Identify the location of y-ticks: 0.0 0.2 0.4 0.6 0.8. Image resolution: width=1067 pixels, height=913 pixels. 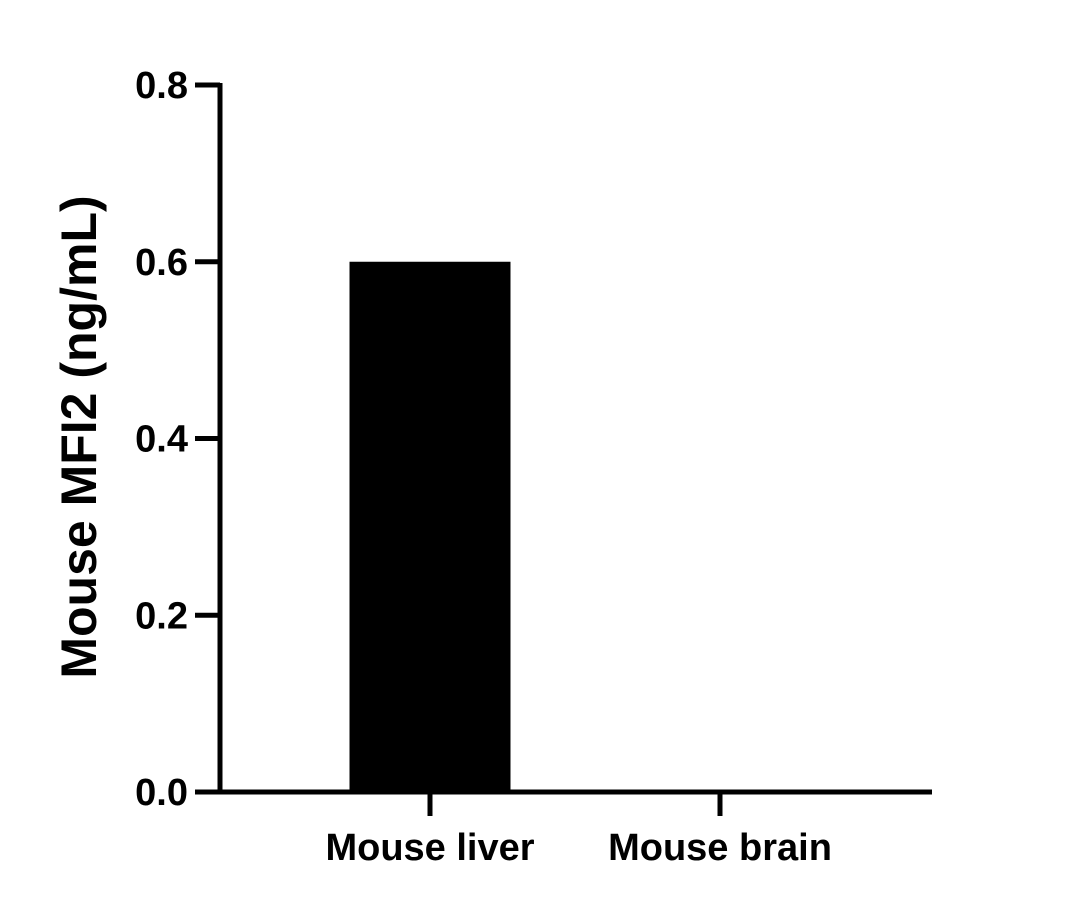
(177, 439).